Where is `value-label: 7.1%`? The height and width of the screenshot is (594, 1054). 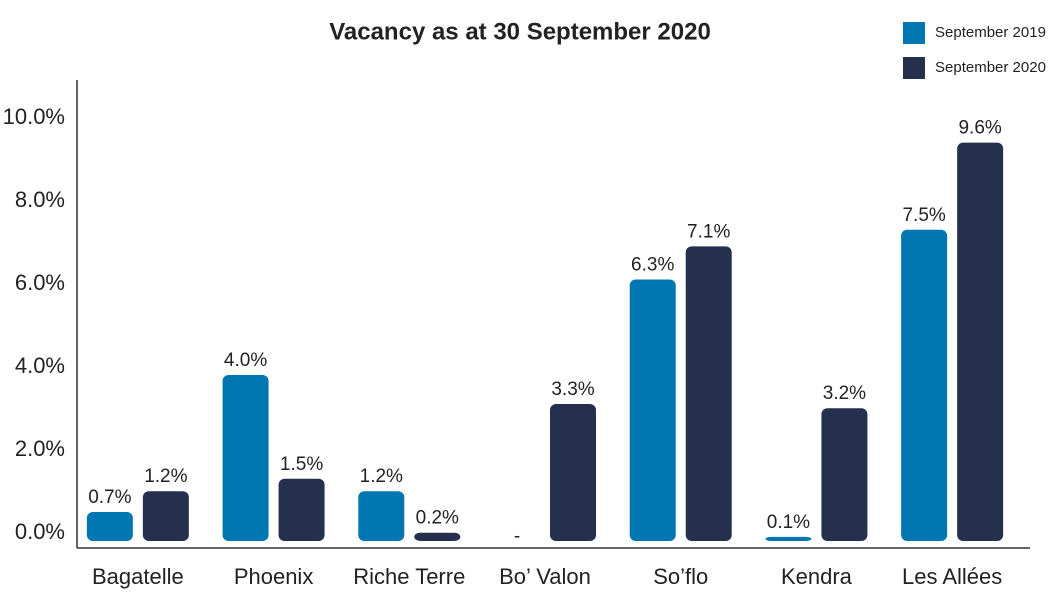 value-label: 7.1% is located at coordinates (708, 231).